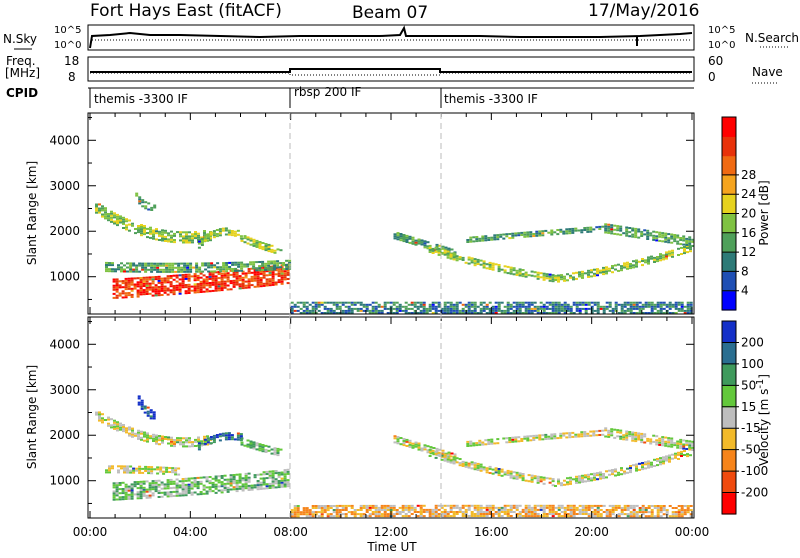 The width and height of the screenshot is (800, 558). Describe the element at coordinates (729, 262) in the screenshot. I see `colorbar-segment` at that location.